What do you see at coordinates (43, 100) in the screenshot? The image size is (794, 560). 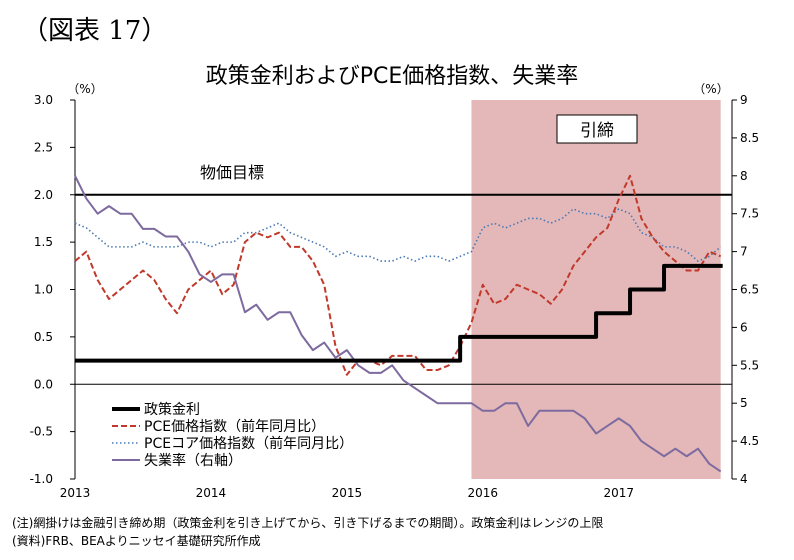 I see `left-tick-label: 3.0` at bounding box center [43, 100].